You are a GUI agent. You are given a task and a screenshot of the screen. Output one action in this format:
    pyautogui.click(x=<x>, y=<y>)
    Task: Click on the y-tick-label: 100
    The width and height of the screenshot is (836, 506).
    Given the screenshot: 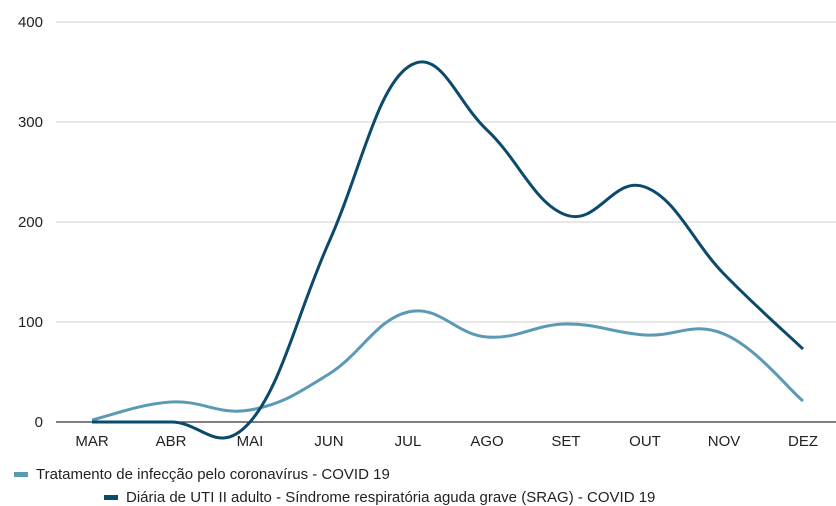 What is the action you would take?
    pyautogui.click(x=30, y=322)
    